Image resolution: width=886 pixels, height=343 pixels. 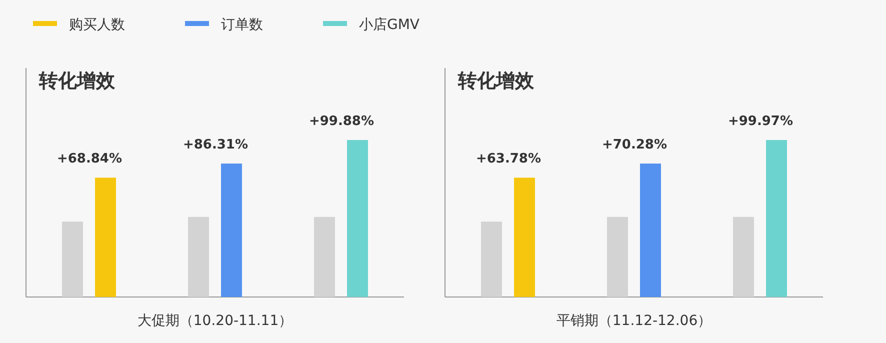 I want to click on annotation: +68.84%, so click(x=89, y=159).